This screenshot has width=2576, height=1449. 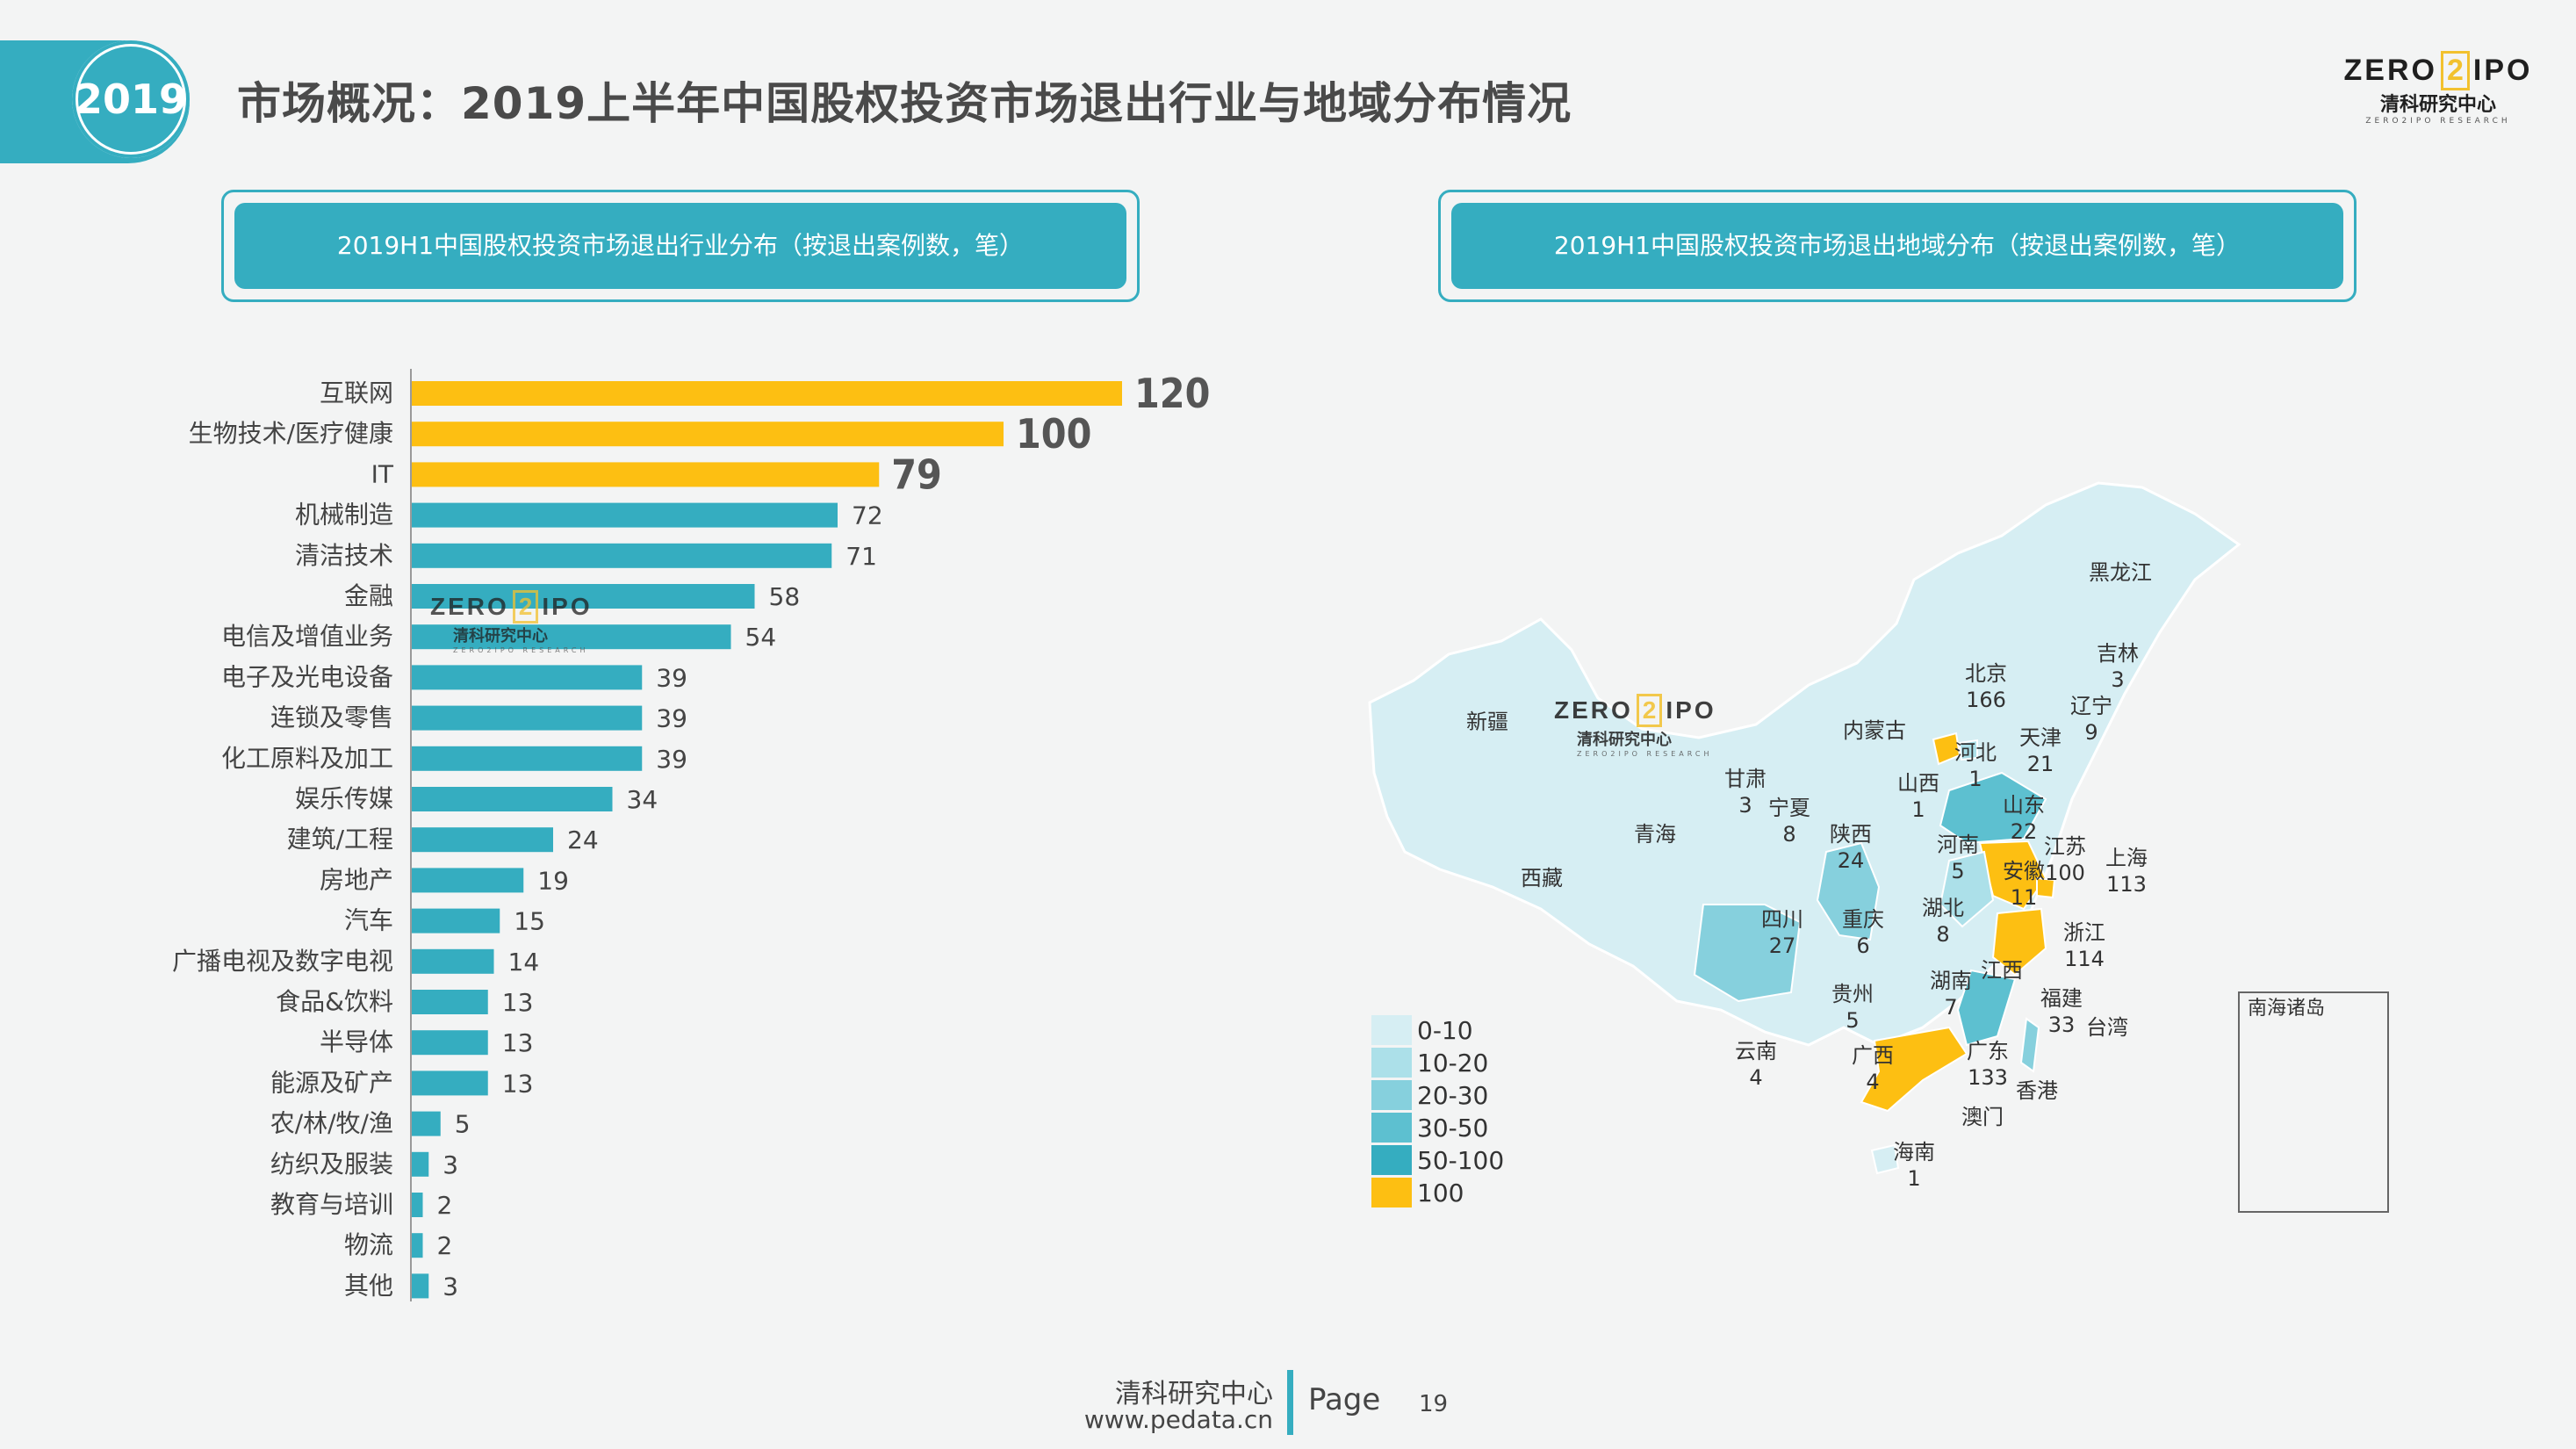 What do you see at coordinates (1897, 246) in the screenshot?
I see `right-panel-frame: 2019H1中国股权投资市场退出地域分布（按退出案例数，笔）` at bounding box center [1897, 246].